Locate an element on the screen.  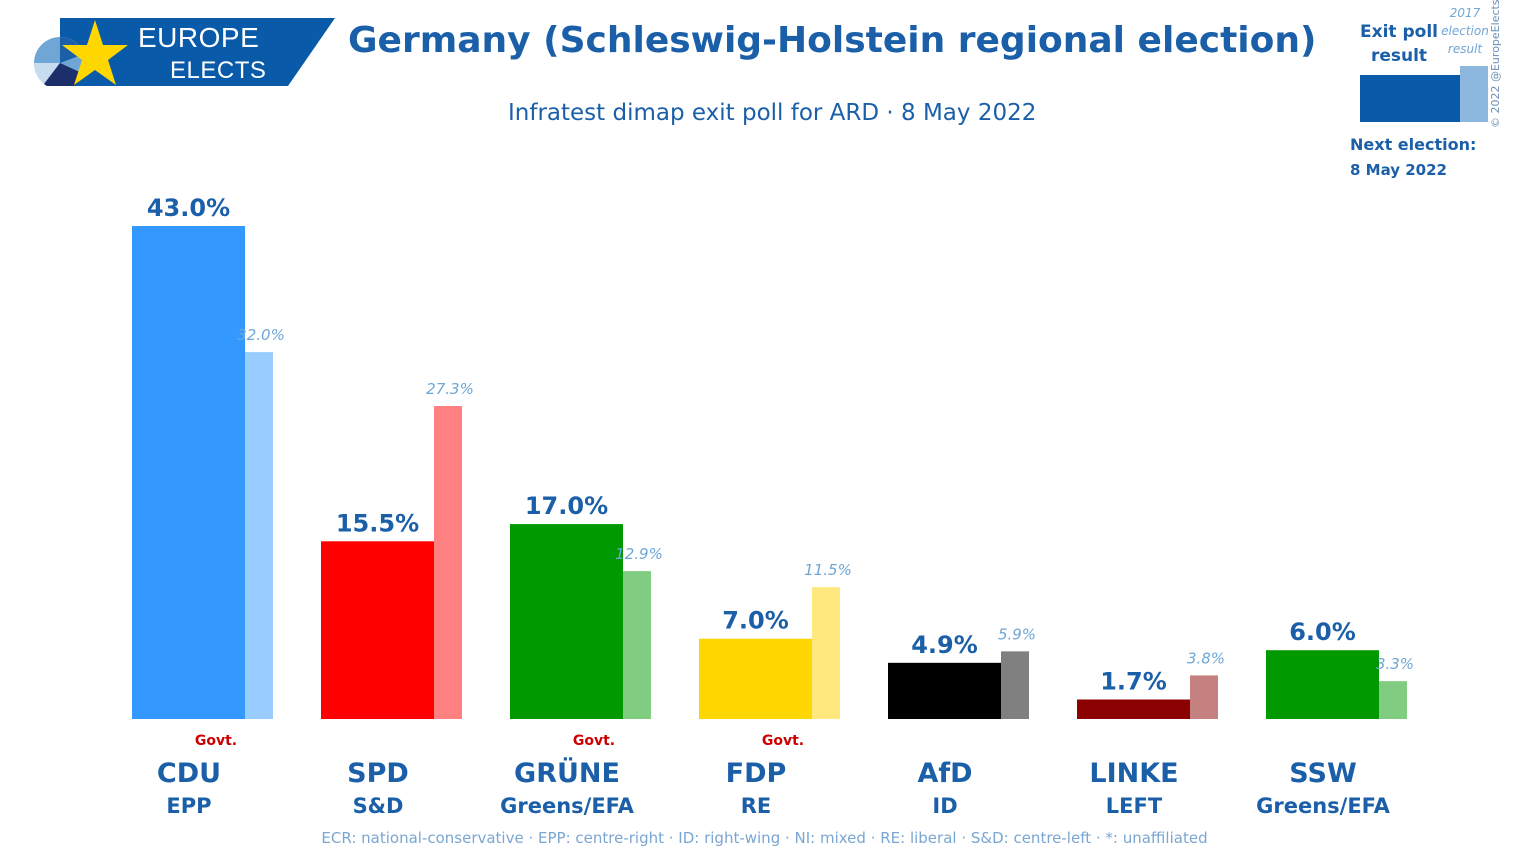
value-label-prev-gr-ne: 12.9% is located at coordinates (639, 554).